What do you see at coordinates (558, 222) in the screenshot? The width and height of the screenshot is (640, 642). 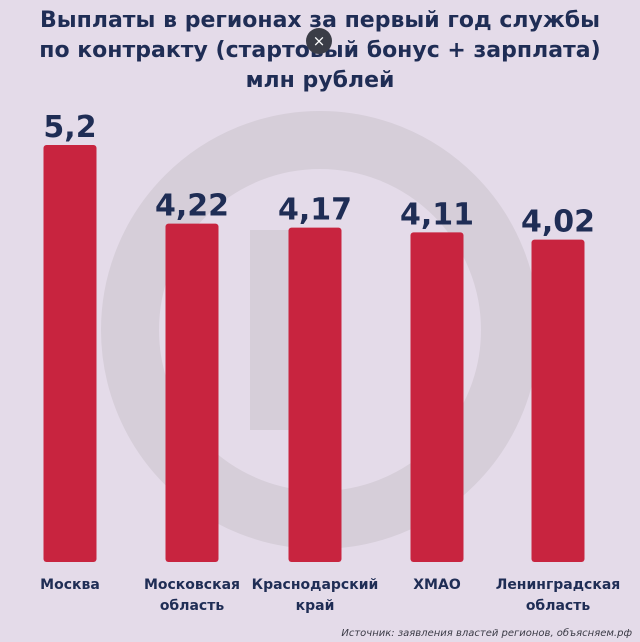 I see `value-label-4: 4,02` at bounding box center [558, 222].